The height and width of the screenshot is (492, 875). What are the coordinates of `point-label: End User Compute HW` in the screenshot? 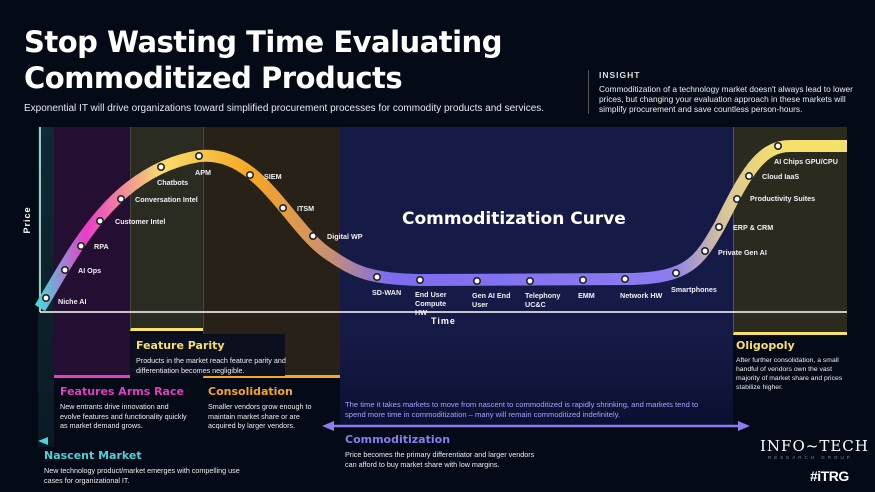 It's located at (431, 303).